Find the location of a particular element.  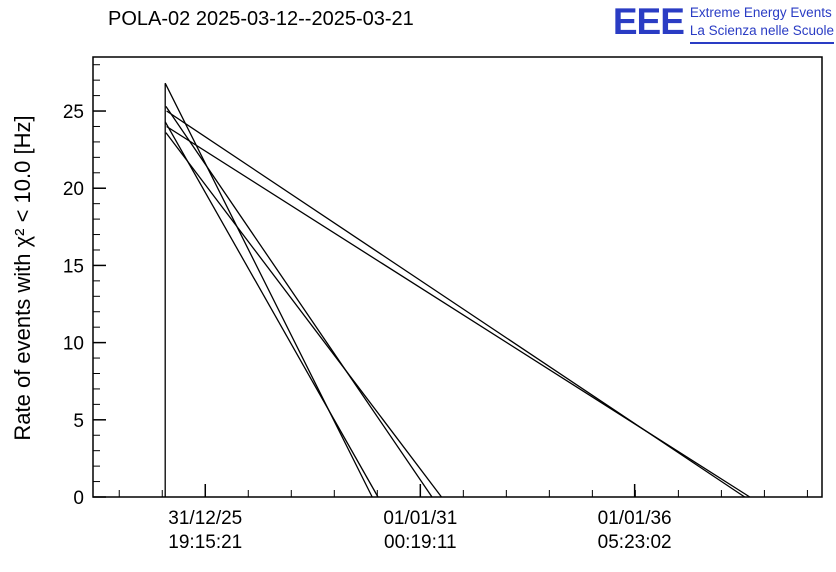

x-tick-time: 00:19:11 is located at coordinates (420, 542).